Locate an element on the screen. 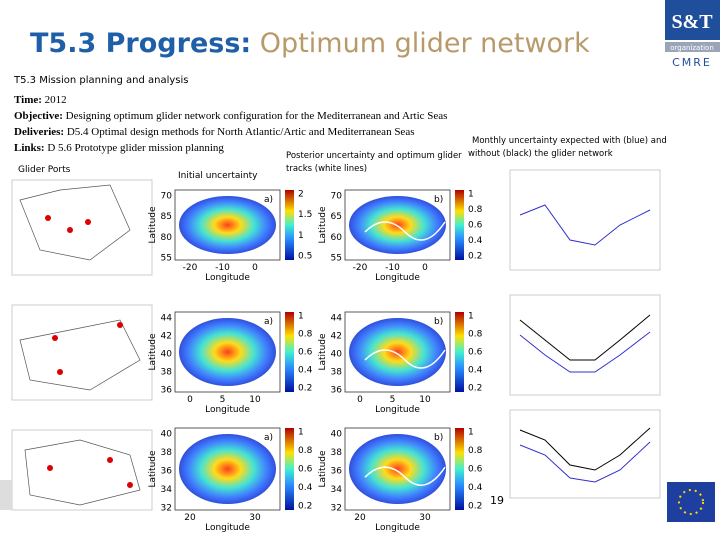  line-black is located at coordinates (585, 449).